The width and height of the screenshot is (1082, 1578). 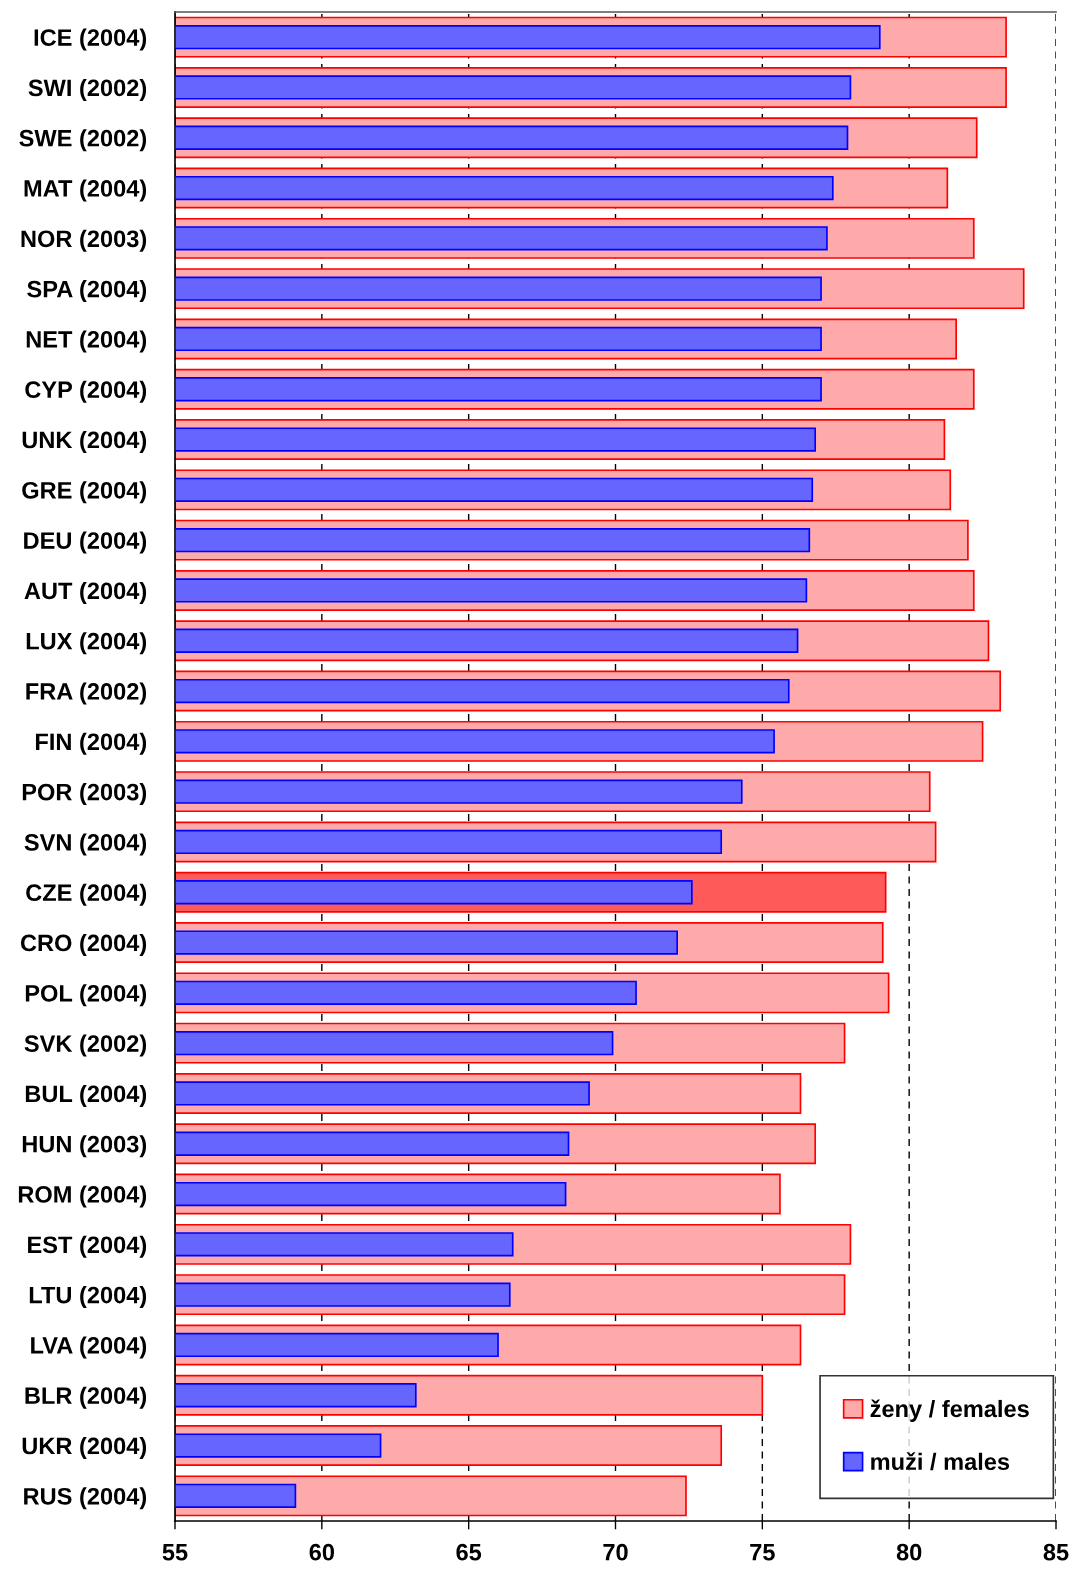 What do you see at coordinates (91, 743) in the screenshot?
I see `y-tick-label: FIN (2004)` at bounding box center [91, 743].